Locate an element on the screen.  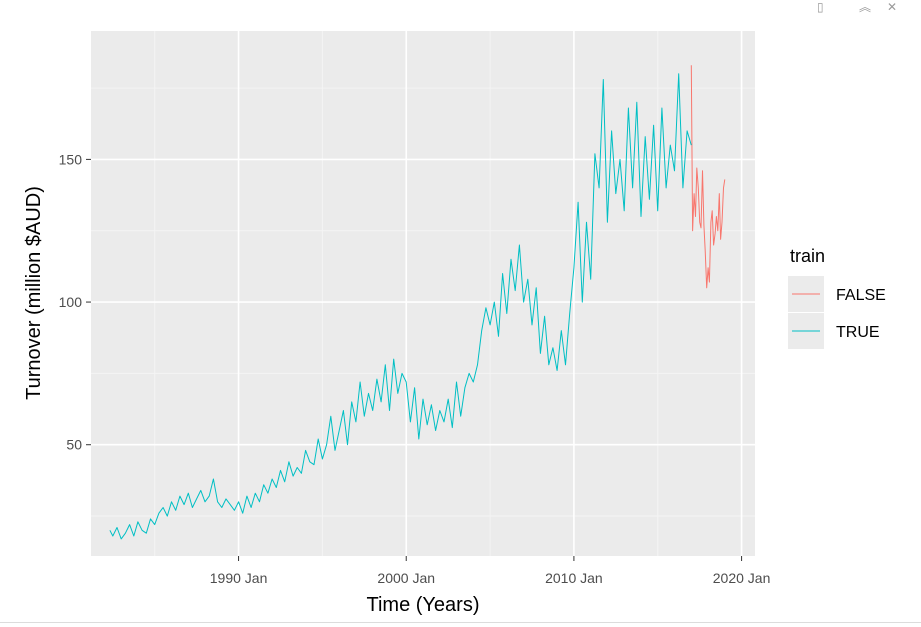
y-axis-title: Turnover (million $AUD) is located at coordinates (34, 293).